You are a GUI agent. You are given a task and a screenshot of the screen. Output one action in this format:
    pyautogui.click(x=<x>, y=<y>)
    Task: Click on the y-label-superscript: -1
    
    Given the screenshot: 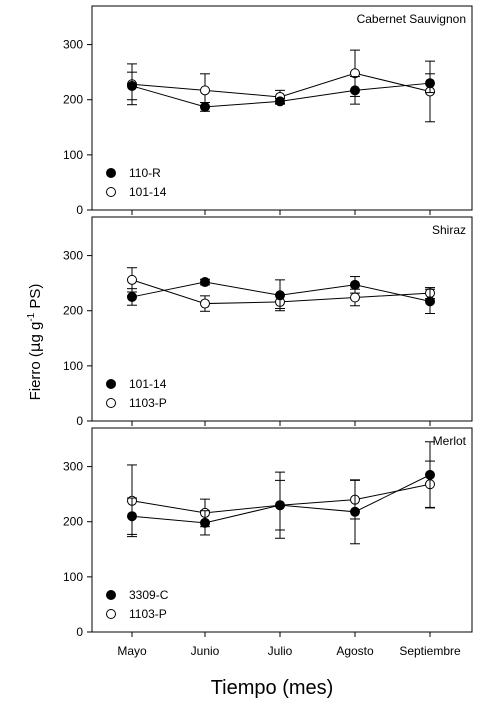 What is the action you would take?
    pyautogui.click(x=31, y=316)
    